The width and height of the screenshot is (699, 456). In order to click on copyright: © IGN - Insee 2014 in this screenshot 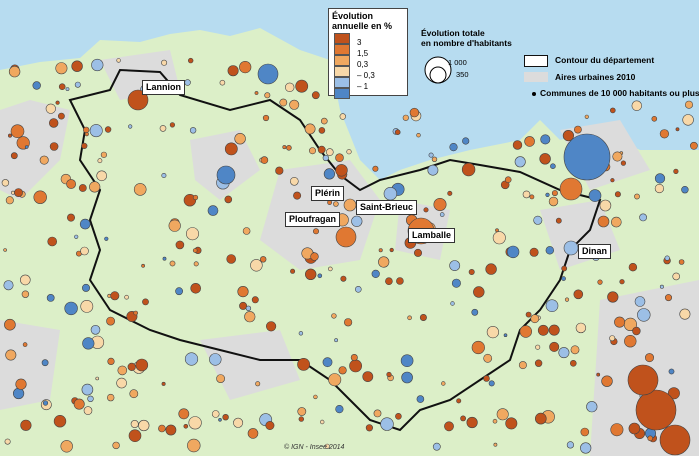, I will do `click(314, 447)`.